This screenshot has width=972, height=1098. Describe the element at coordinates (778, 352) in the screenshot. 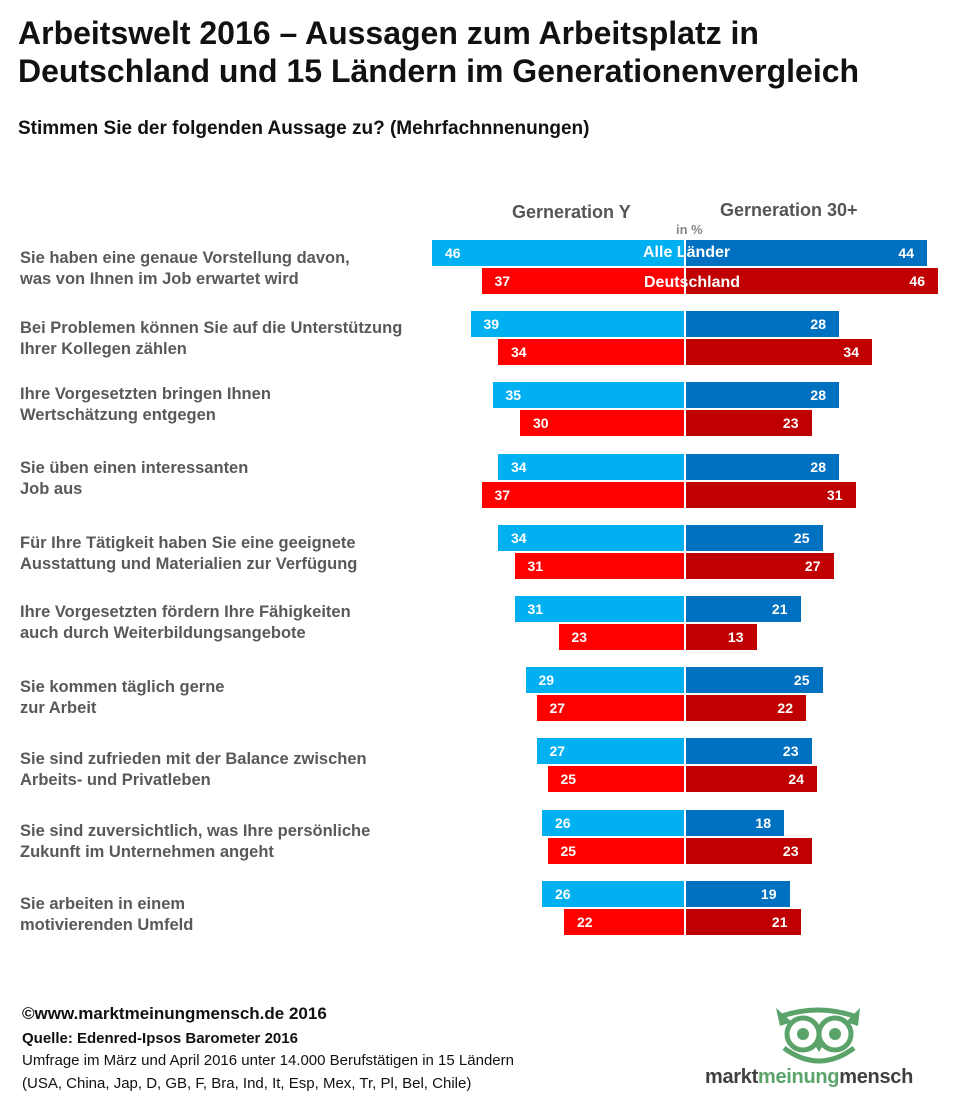

I see `bar-gen-30-de: 34` at that location.